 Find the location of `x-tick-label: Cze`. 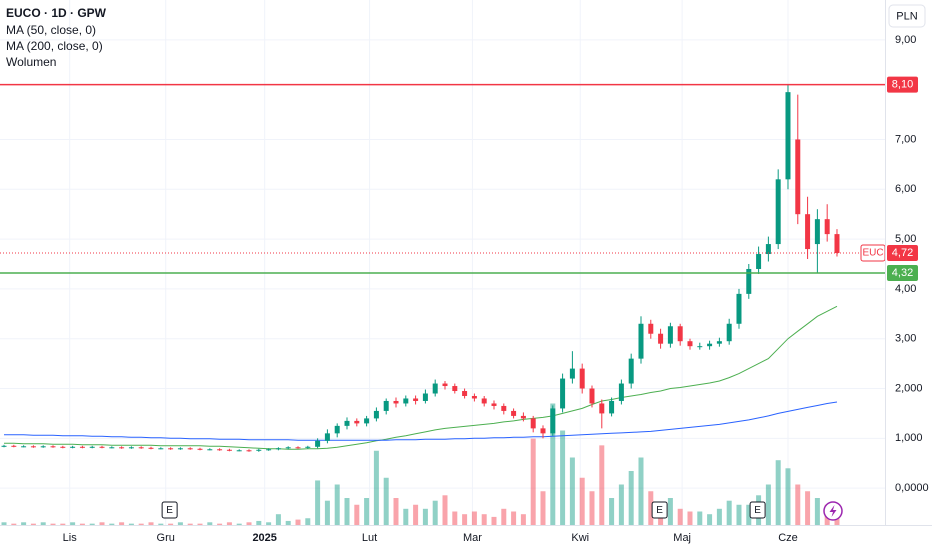

x-tick-label: Cze is located at coordinates (788, 538).